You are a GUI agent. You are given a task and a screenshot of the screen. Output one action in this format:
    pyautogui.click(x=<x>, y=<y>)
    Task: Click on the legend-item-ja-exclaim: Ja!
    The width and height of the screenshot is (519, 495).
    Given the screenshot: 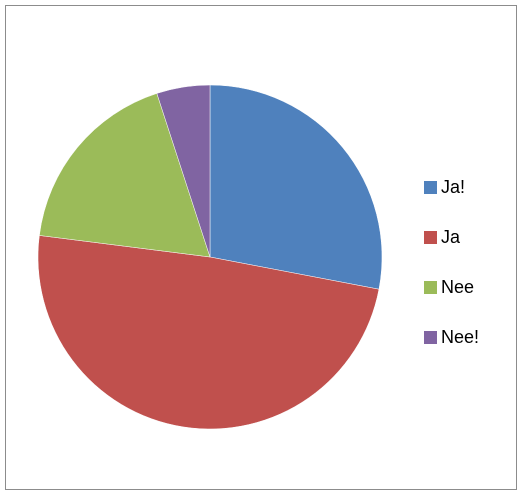 What is the action you would take?
    pyautogui.click(x=469, y=187)
    